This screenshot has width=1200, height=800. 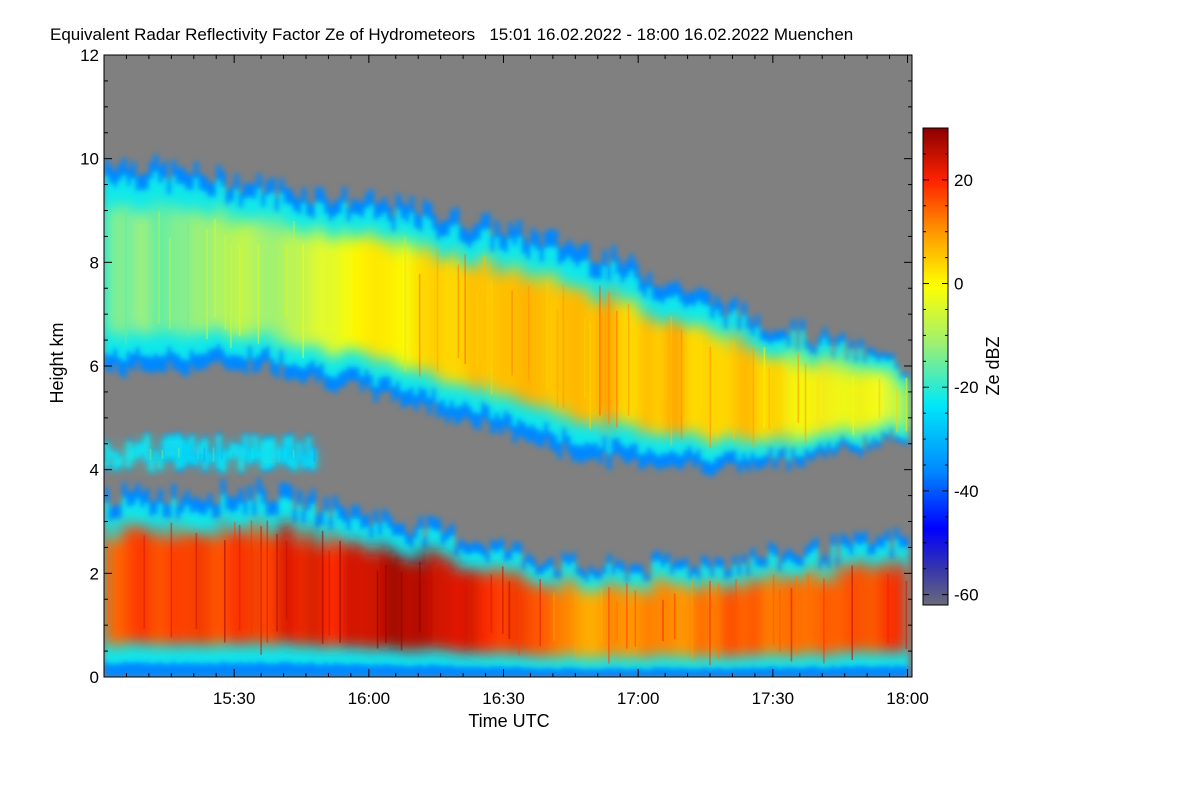 What do you see at coordinates (503, 698) in the screenshot?
I see `x-tick-label: 16:30` at bounding box center [503, 698].